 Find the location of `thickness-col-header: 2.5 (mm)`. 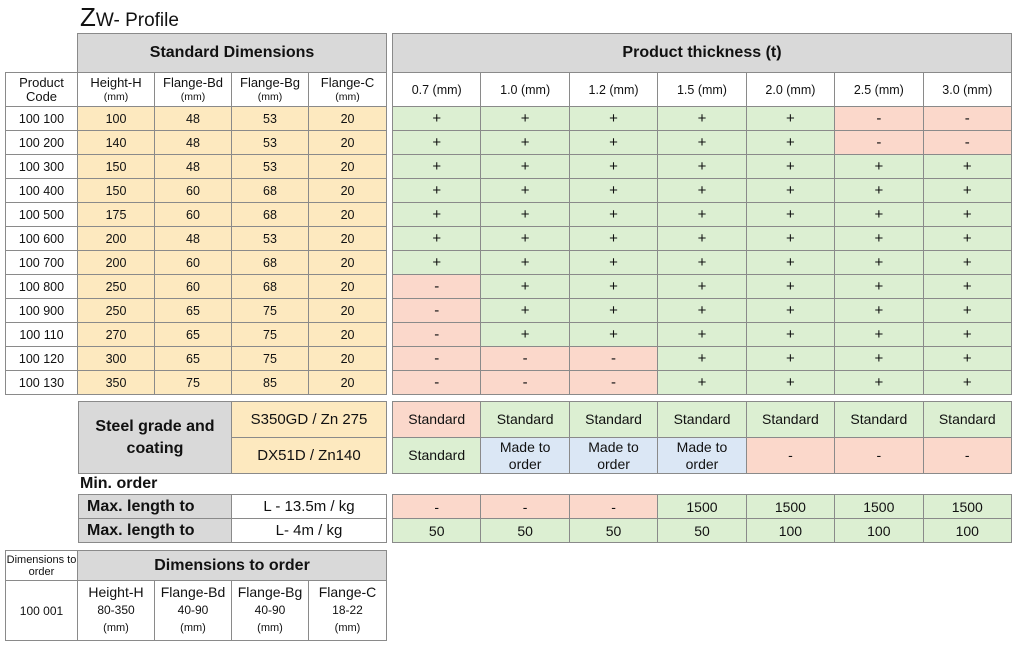

thickness-col-header: 2.5 (mm) is located at coordinates (879, 89).